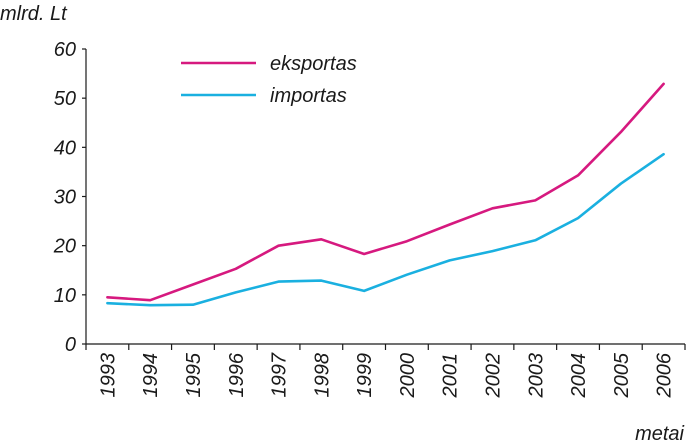 The width and height of the screenshot is (691, 442). I want to click on x-tick-label: 2004, so click(579, 376).